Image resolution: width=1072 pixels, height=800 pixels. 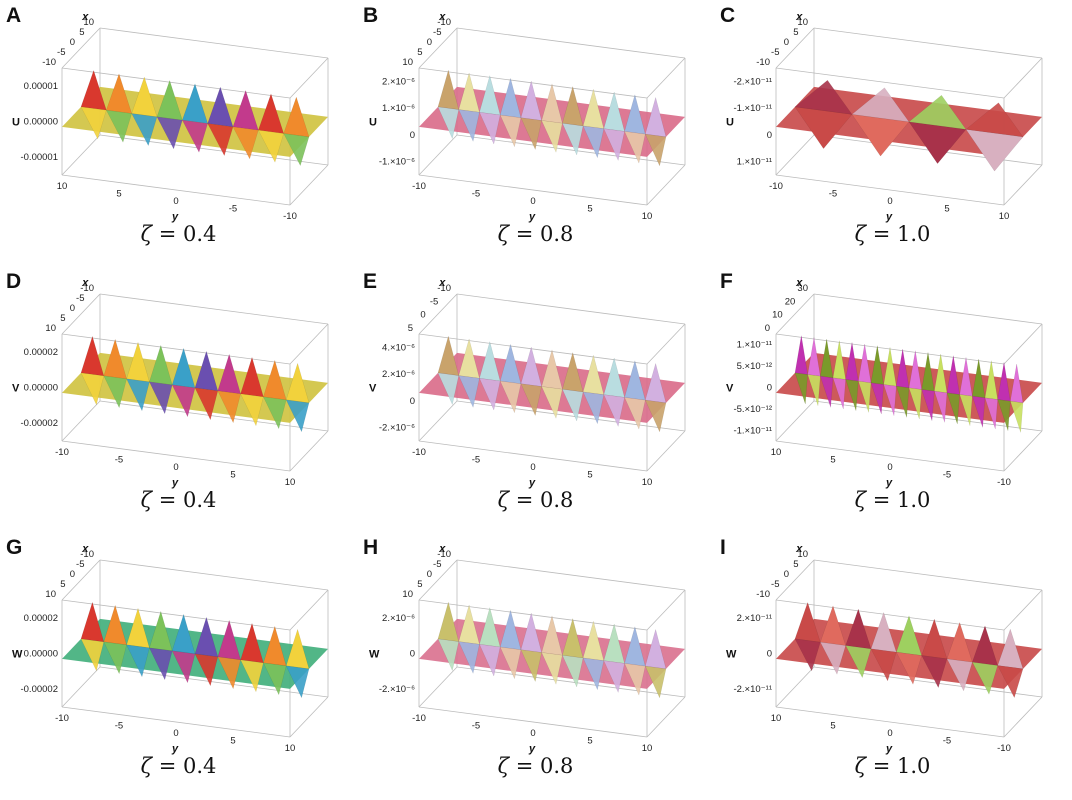 I want to click on y-tick-label: -5, so click(x=476, y=726).